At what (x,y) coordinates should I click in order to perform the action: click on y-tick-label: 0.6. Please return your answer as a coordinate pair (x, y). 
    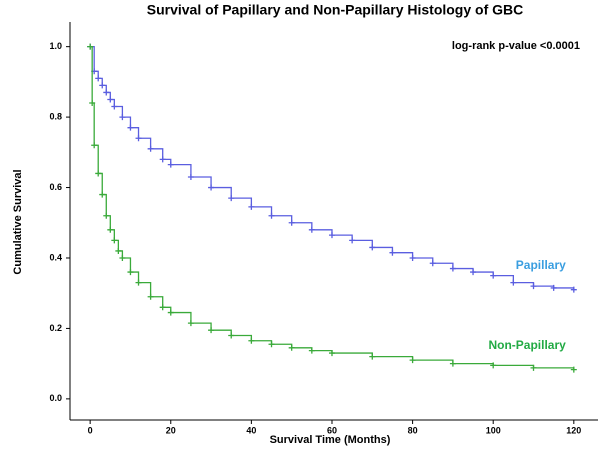
    Looking at the image, I should click on (55, 187).